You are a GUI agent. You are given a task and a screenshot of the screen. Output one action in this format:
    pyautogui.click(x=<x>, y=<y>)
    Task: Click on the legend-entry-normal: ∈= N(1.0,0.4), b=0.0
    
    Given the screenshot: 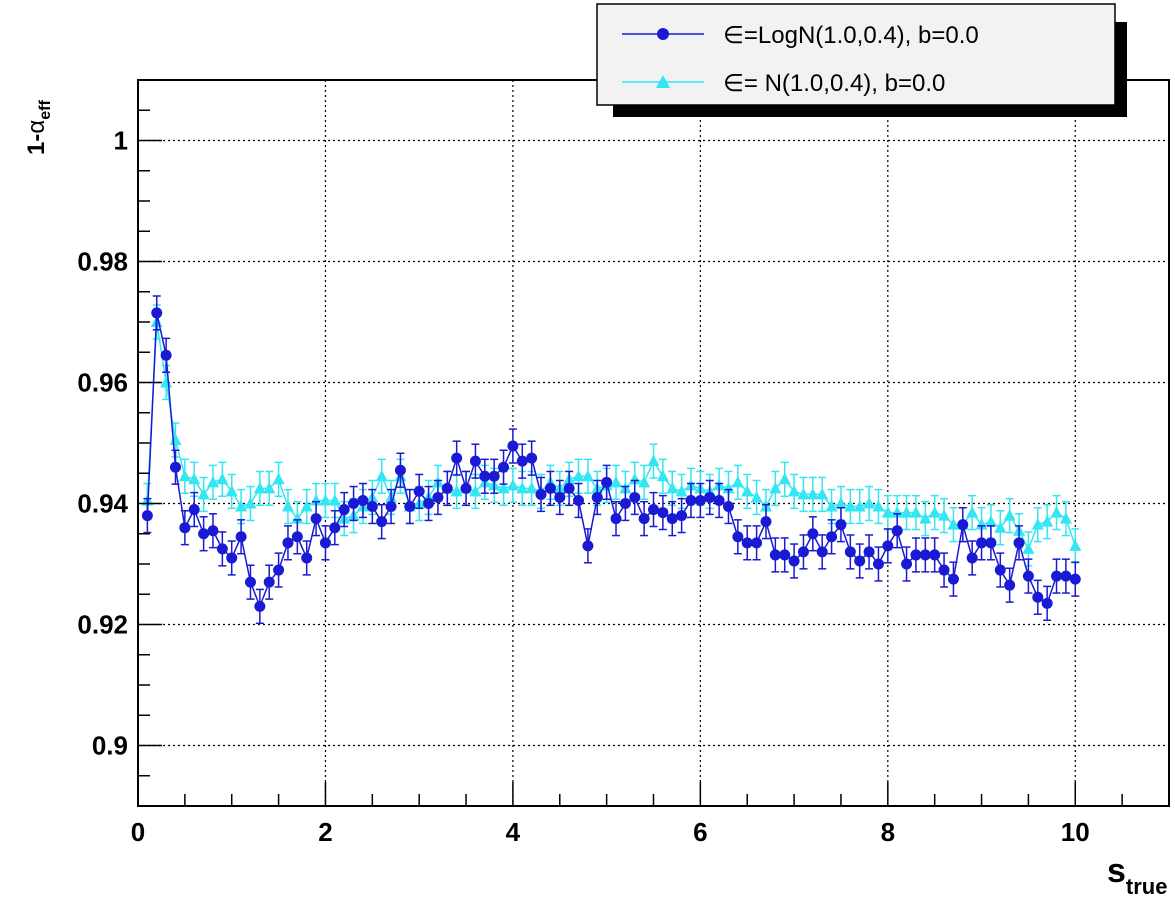 What is the action you would take?
    pyautogui.click(x=783, y=83)
    